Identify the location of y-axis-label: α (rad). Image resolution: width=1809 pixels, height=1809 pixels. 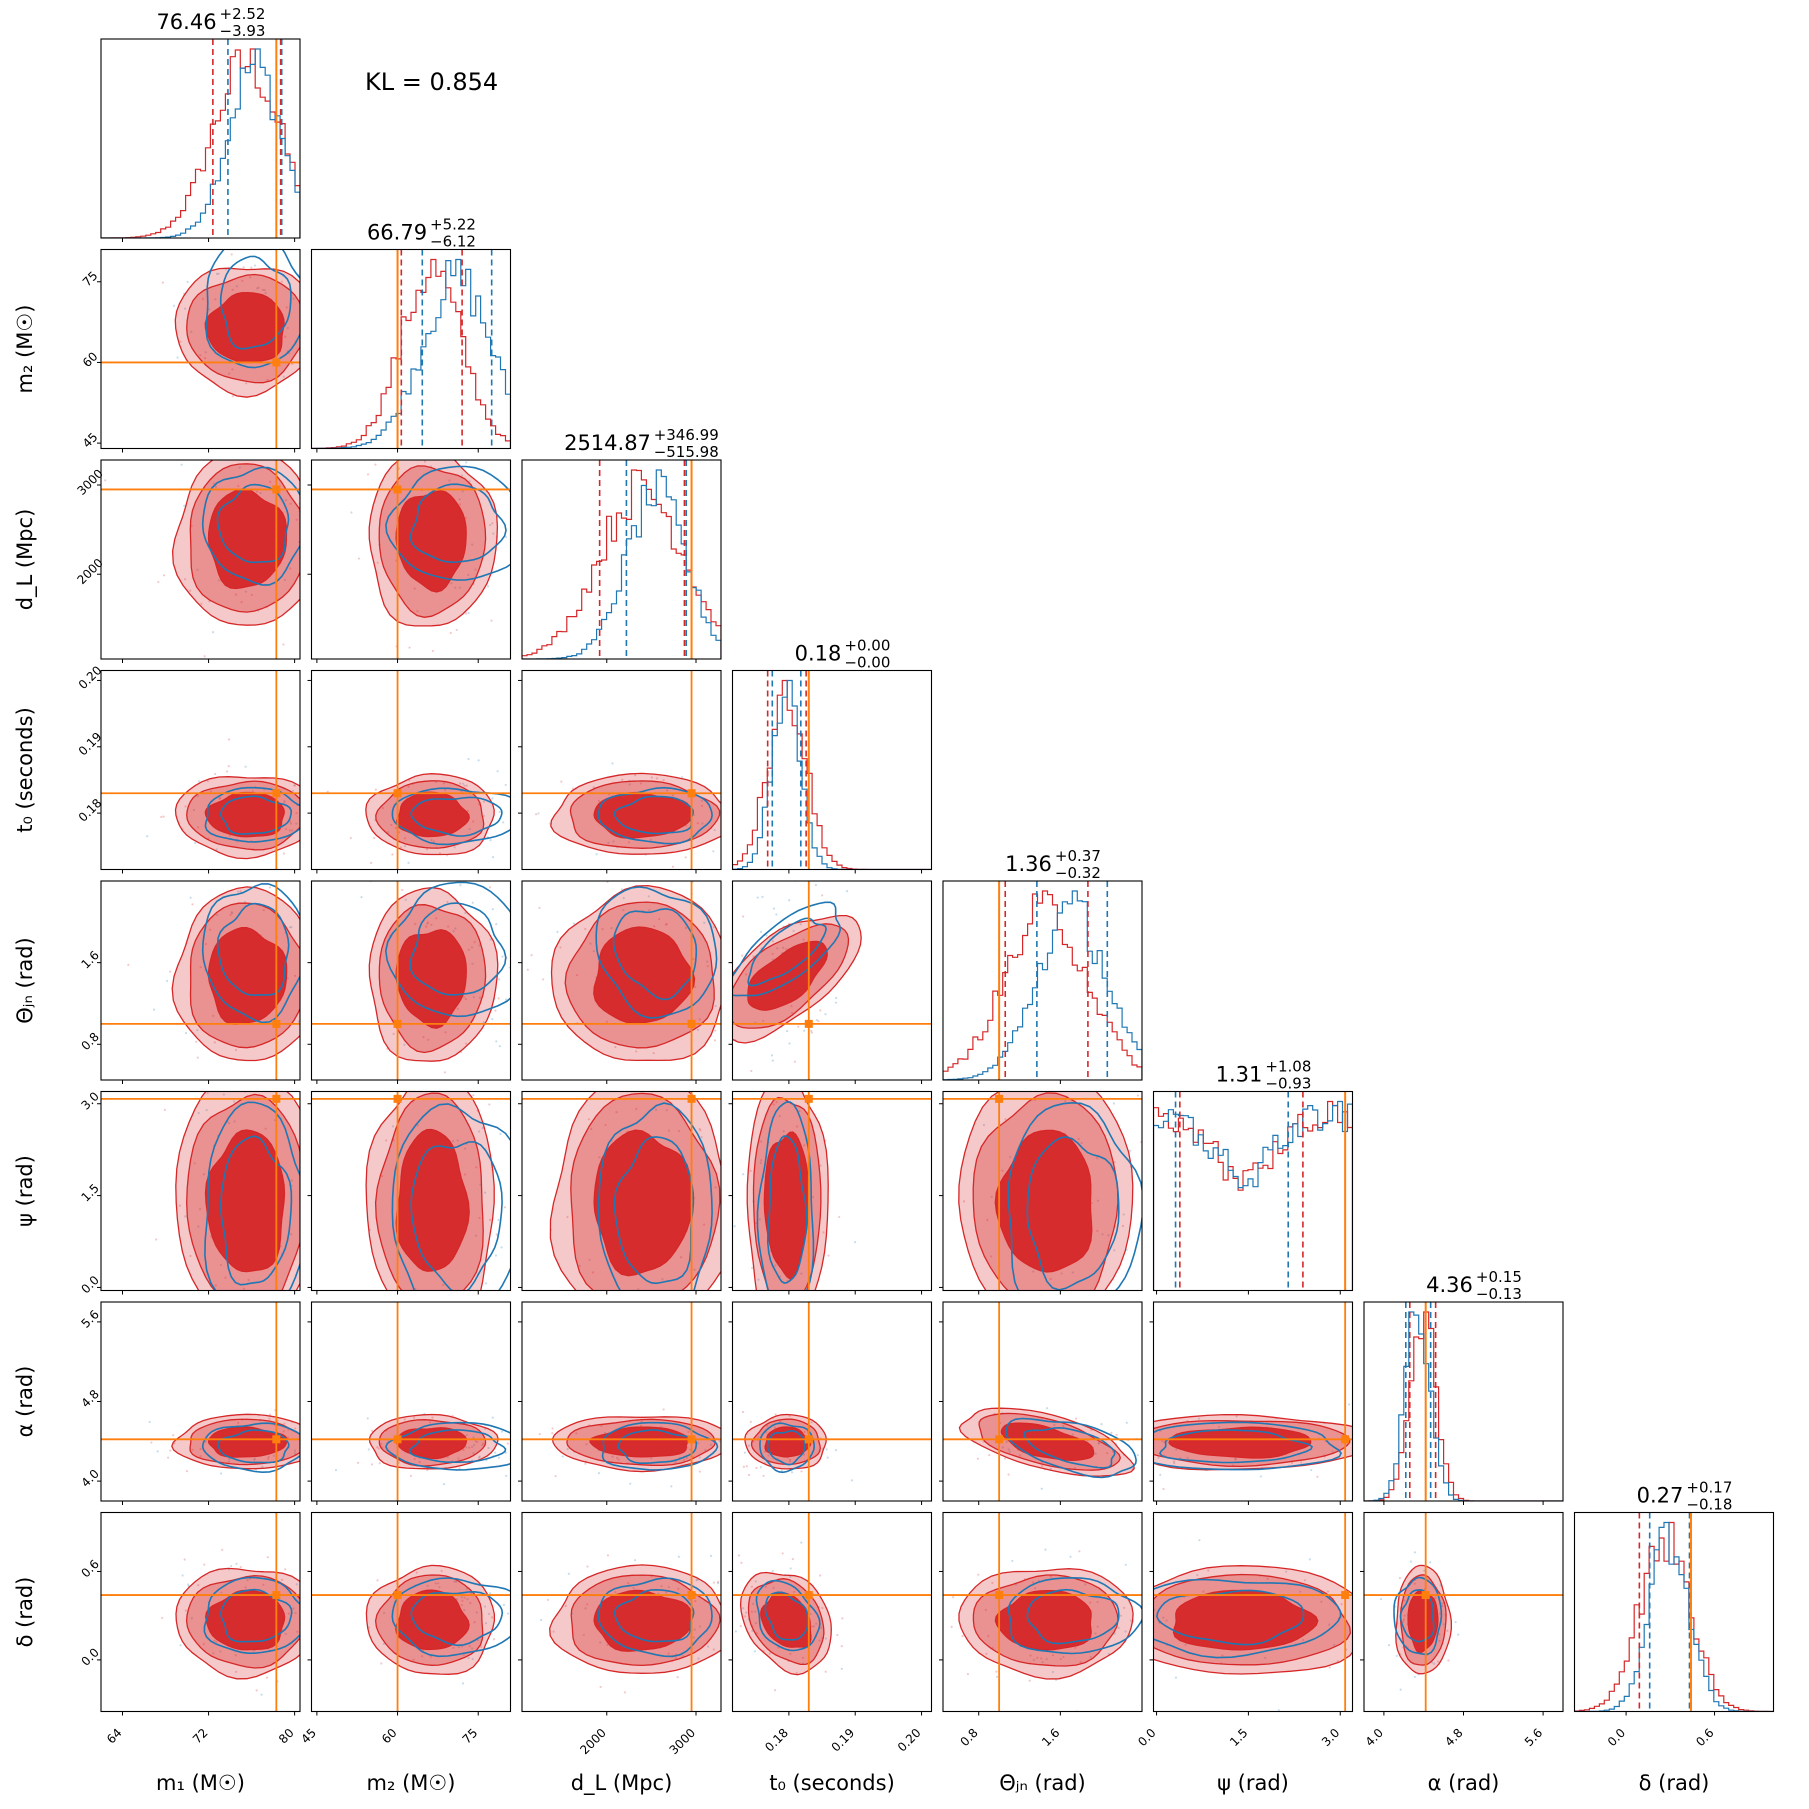
(25, 1402).